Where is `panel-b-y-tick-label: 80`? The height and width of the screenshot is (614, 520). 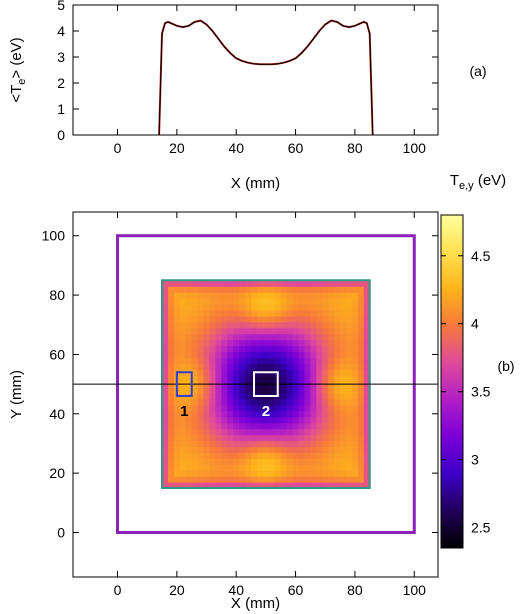
panel-b-y-tick-label: 80 is located at coordinates (57, 295).